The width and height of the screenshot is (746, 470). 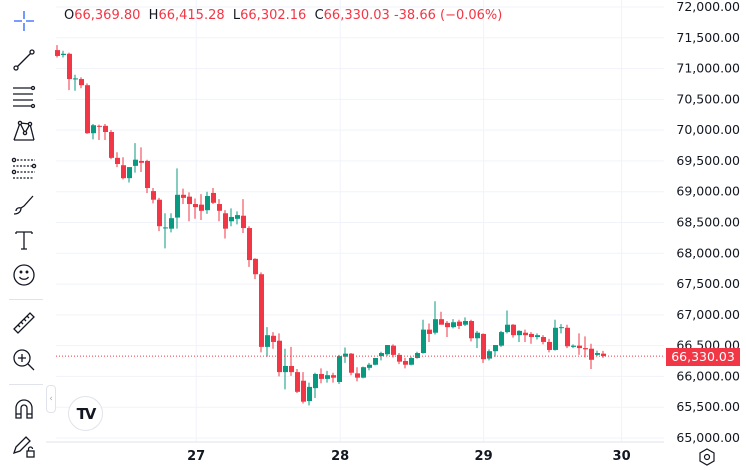 I want to click on price-tick-label: 65,500.00, so click(x=708, y=406).